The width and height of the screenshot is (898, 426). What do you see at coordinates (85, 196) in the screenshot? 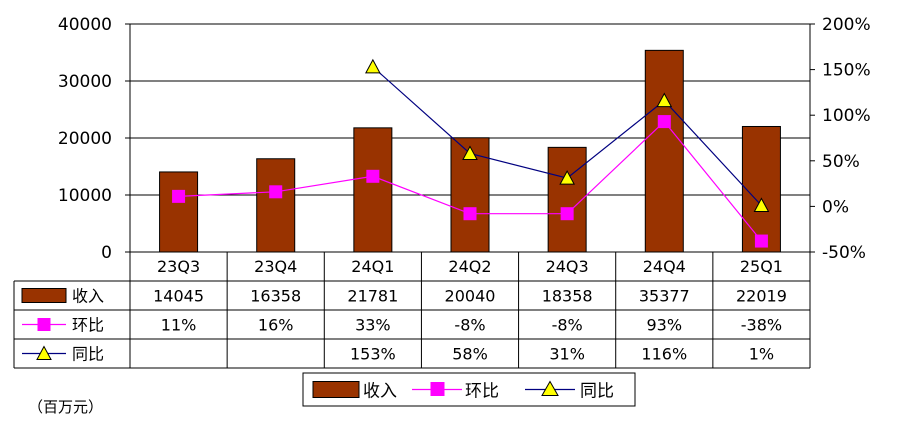
I see `left-tick-label: 10000` at bounding box center [85, 196].